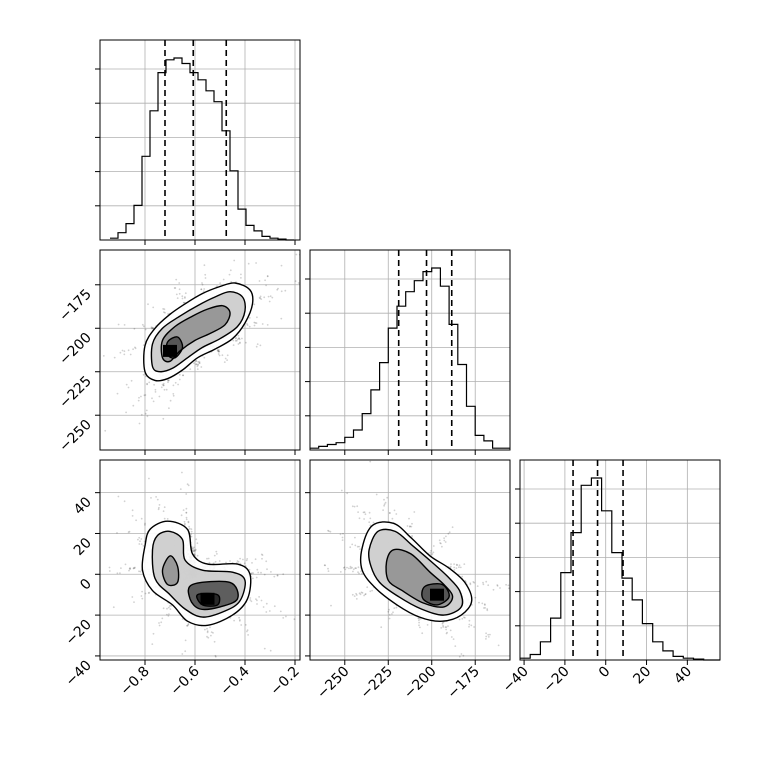 The height and width of the screenshot is (760, 760). I want to click on panel-frame, so click(620, 560).